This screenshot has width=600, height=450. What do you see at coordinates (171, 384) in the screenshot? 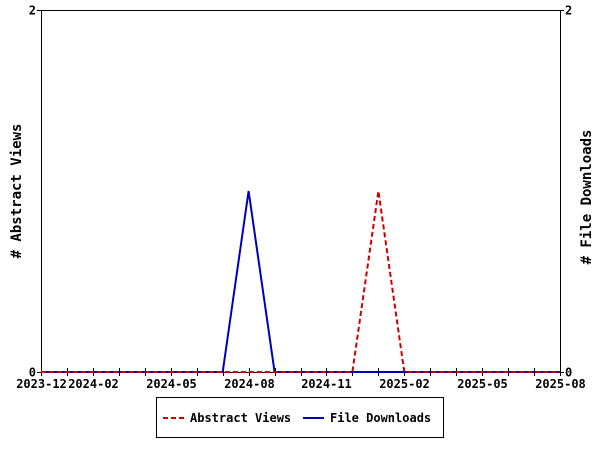
I see `x-tick-label: 2024-05` at bounding box center [171, 384].